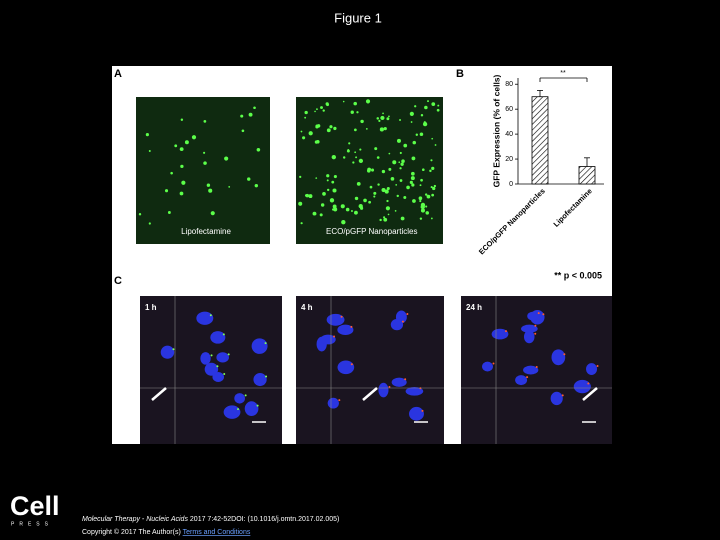 The height and width of the screenshot is (540, 720). Describe the element at coordinates (578, 275) in the screenshot. I see `note: ** p < 0.005` at that location.